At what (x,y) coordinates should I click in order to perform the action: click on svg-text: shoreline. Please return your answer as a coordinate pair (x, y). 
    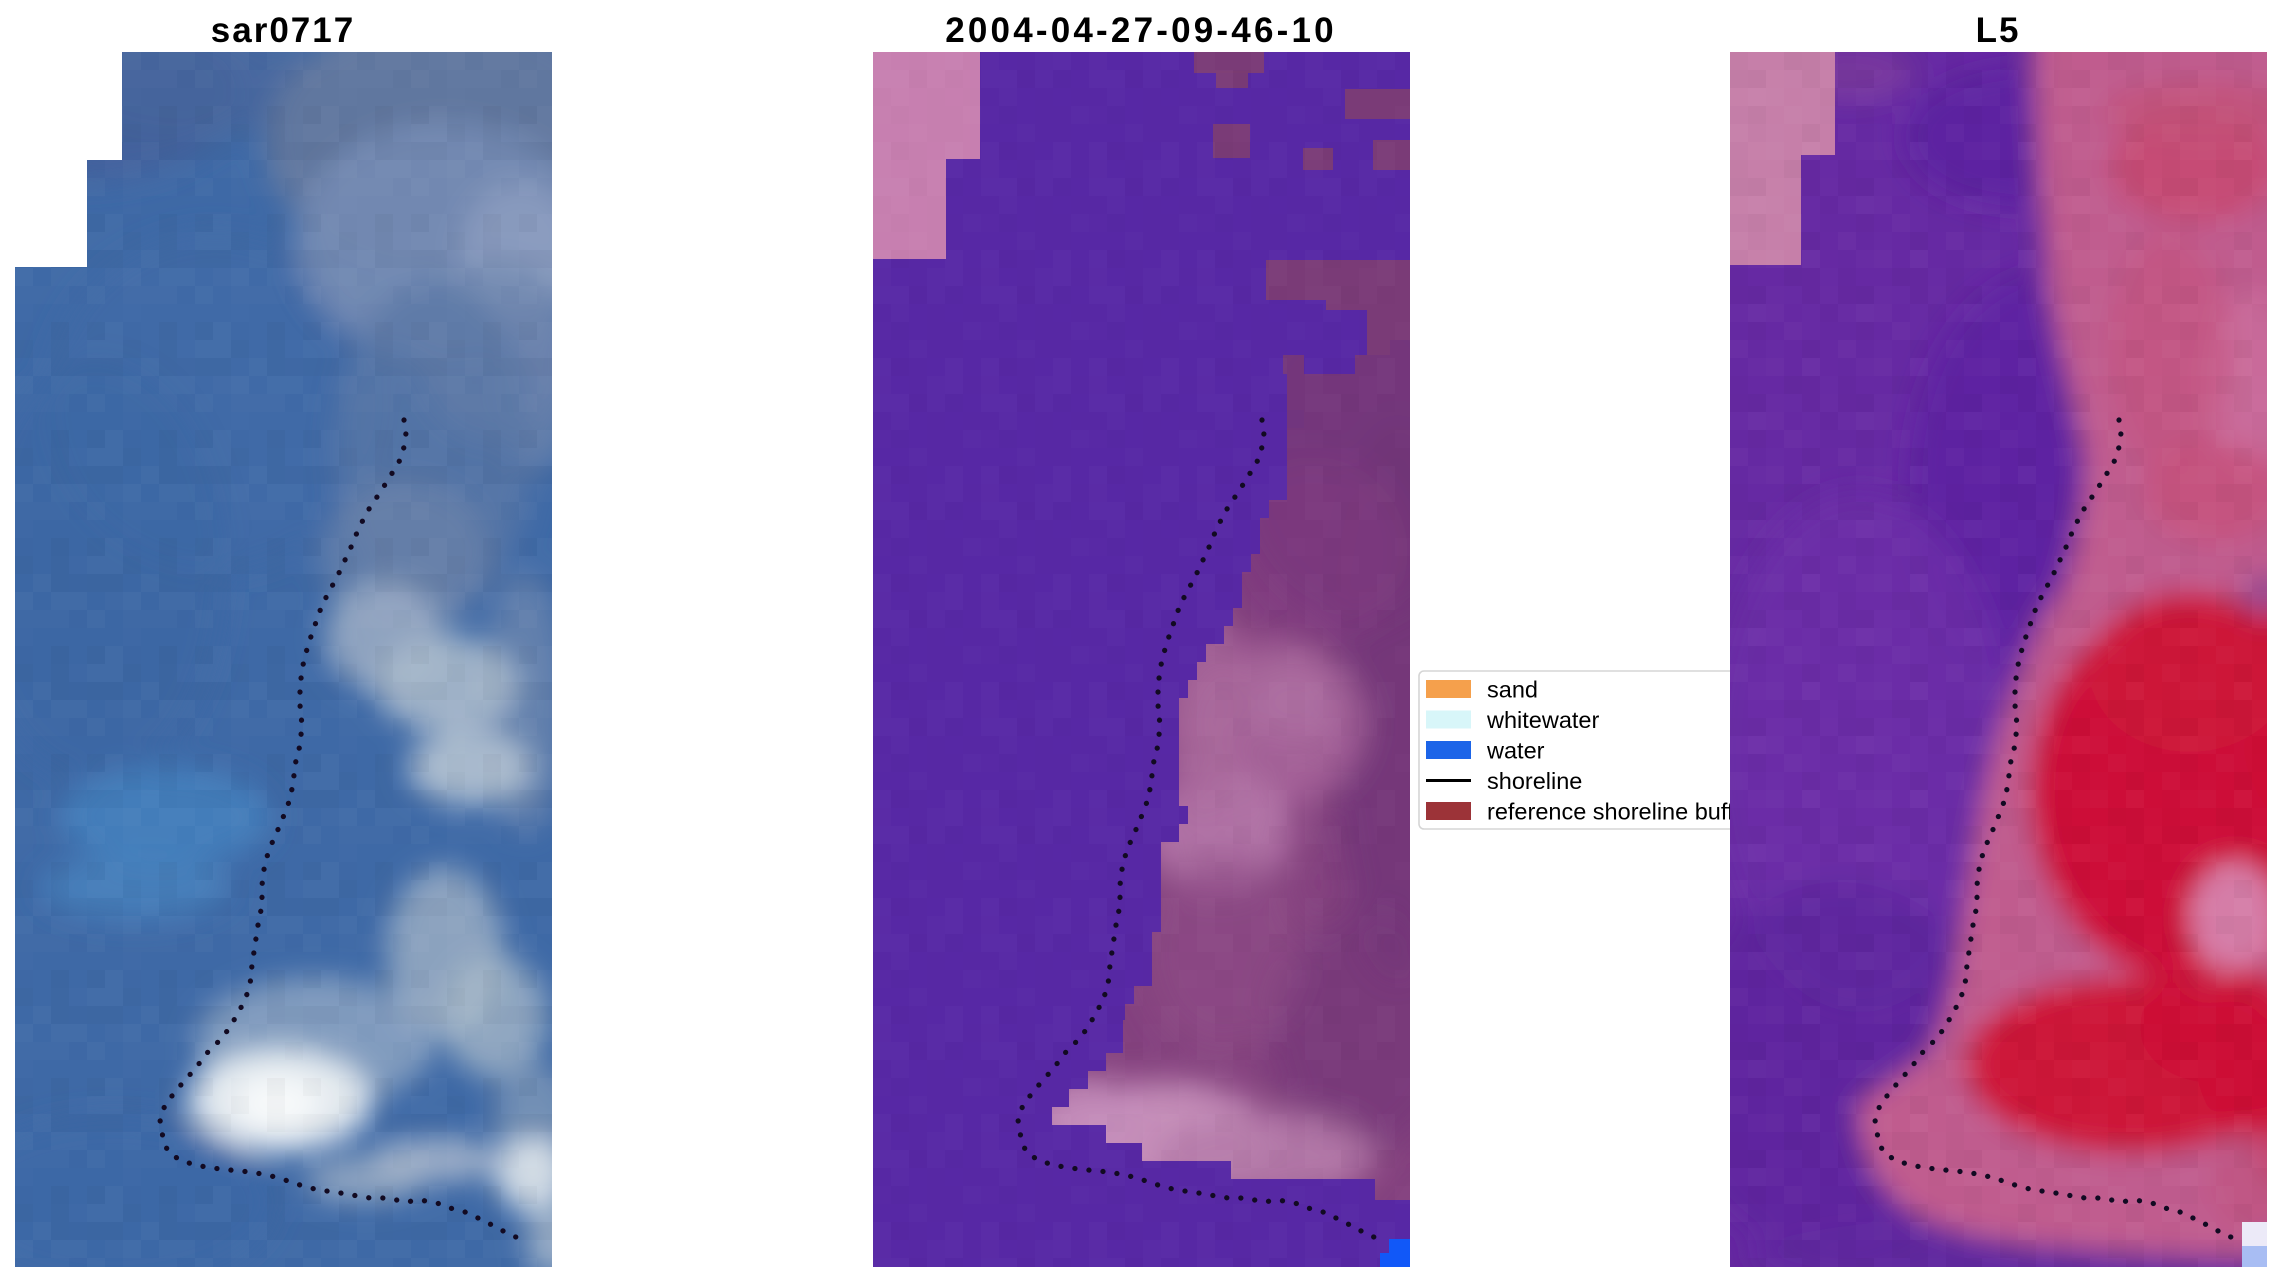
    Looking at the image, I should click on (1534, 781).